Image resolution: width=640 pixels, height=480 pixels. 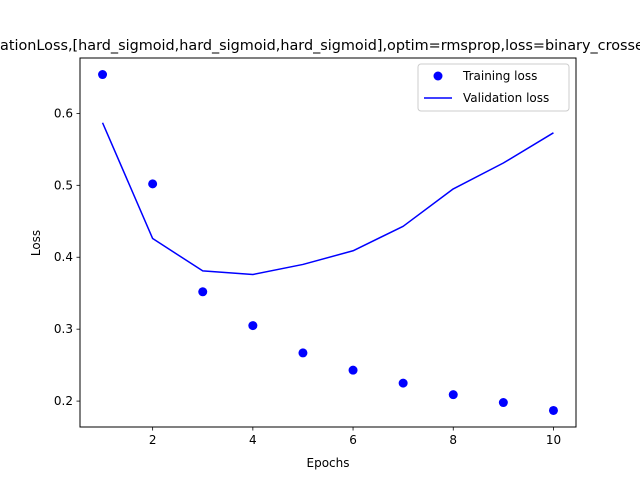 I want to click on x-tick-label: 8, so click(x=453, y=440).